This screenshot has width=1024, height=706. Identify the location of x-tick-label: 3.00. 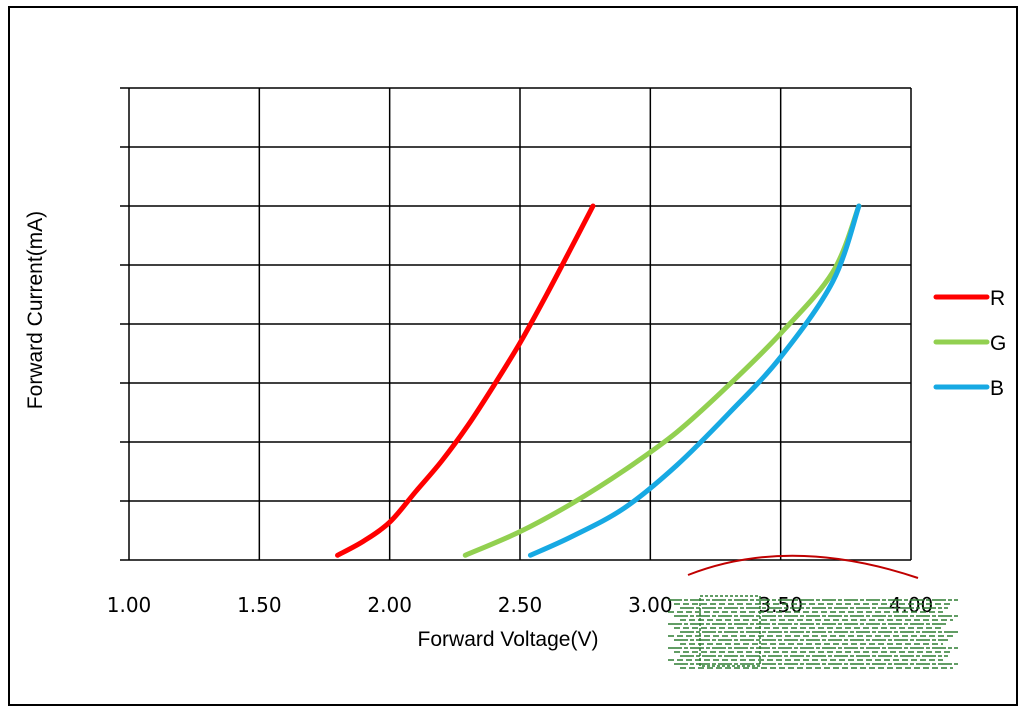
(650, 605).